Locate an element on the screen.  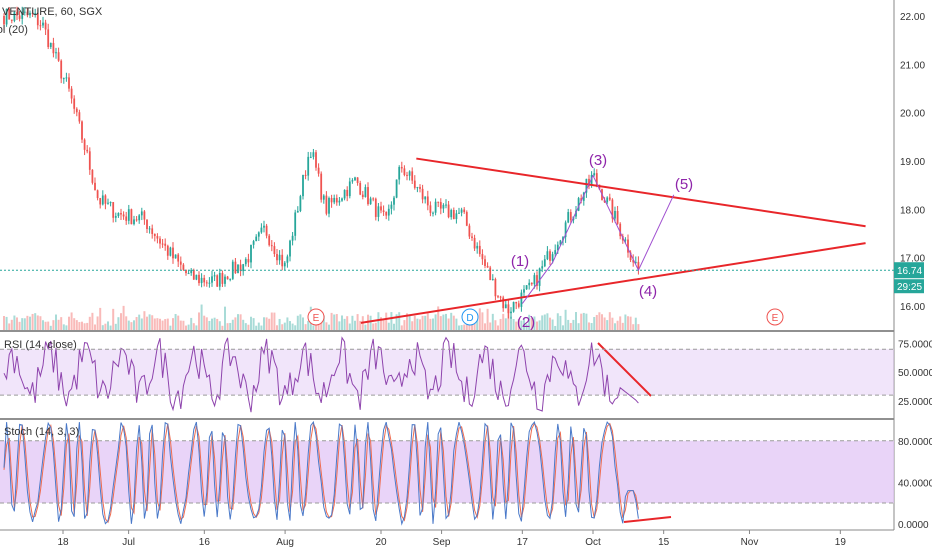
price-axis-tick: 18.00 is located at coordinates (912, 210).